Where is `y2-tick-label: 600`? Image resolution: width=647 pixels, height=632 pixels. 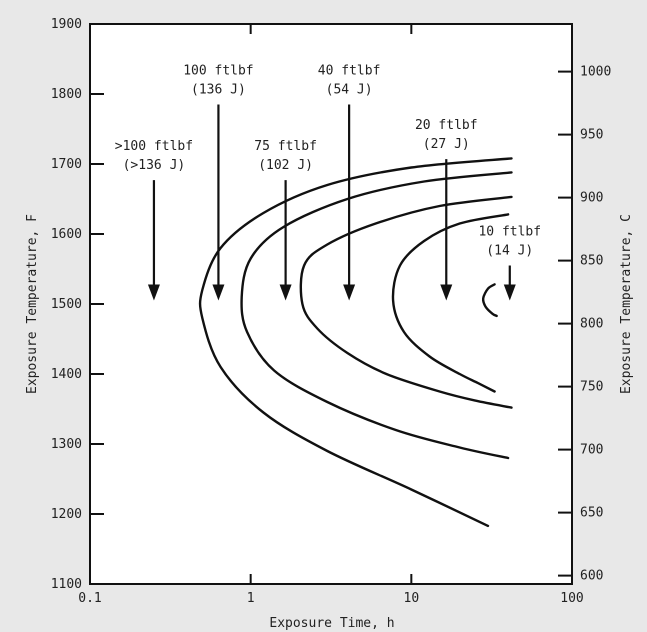 y2-tick-label: 600 is located at coordinates (591, 576).